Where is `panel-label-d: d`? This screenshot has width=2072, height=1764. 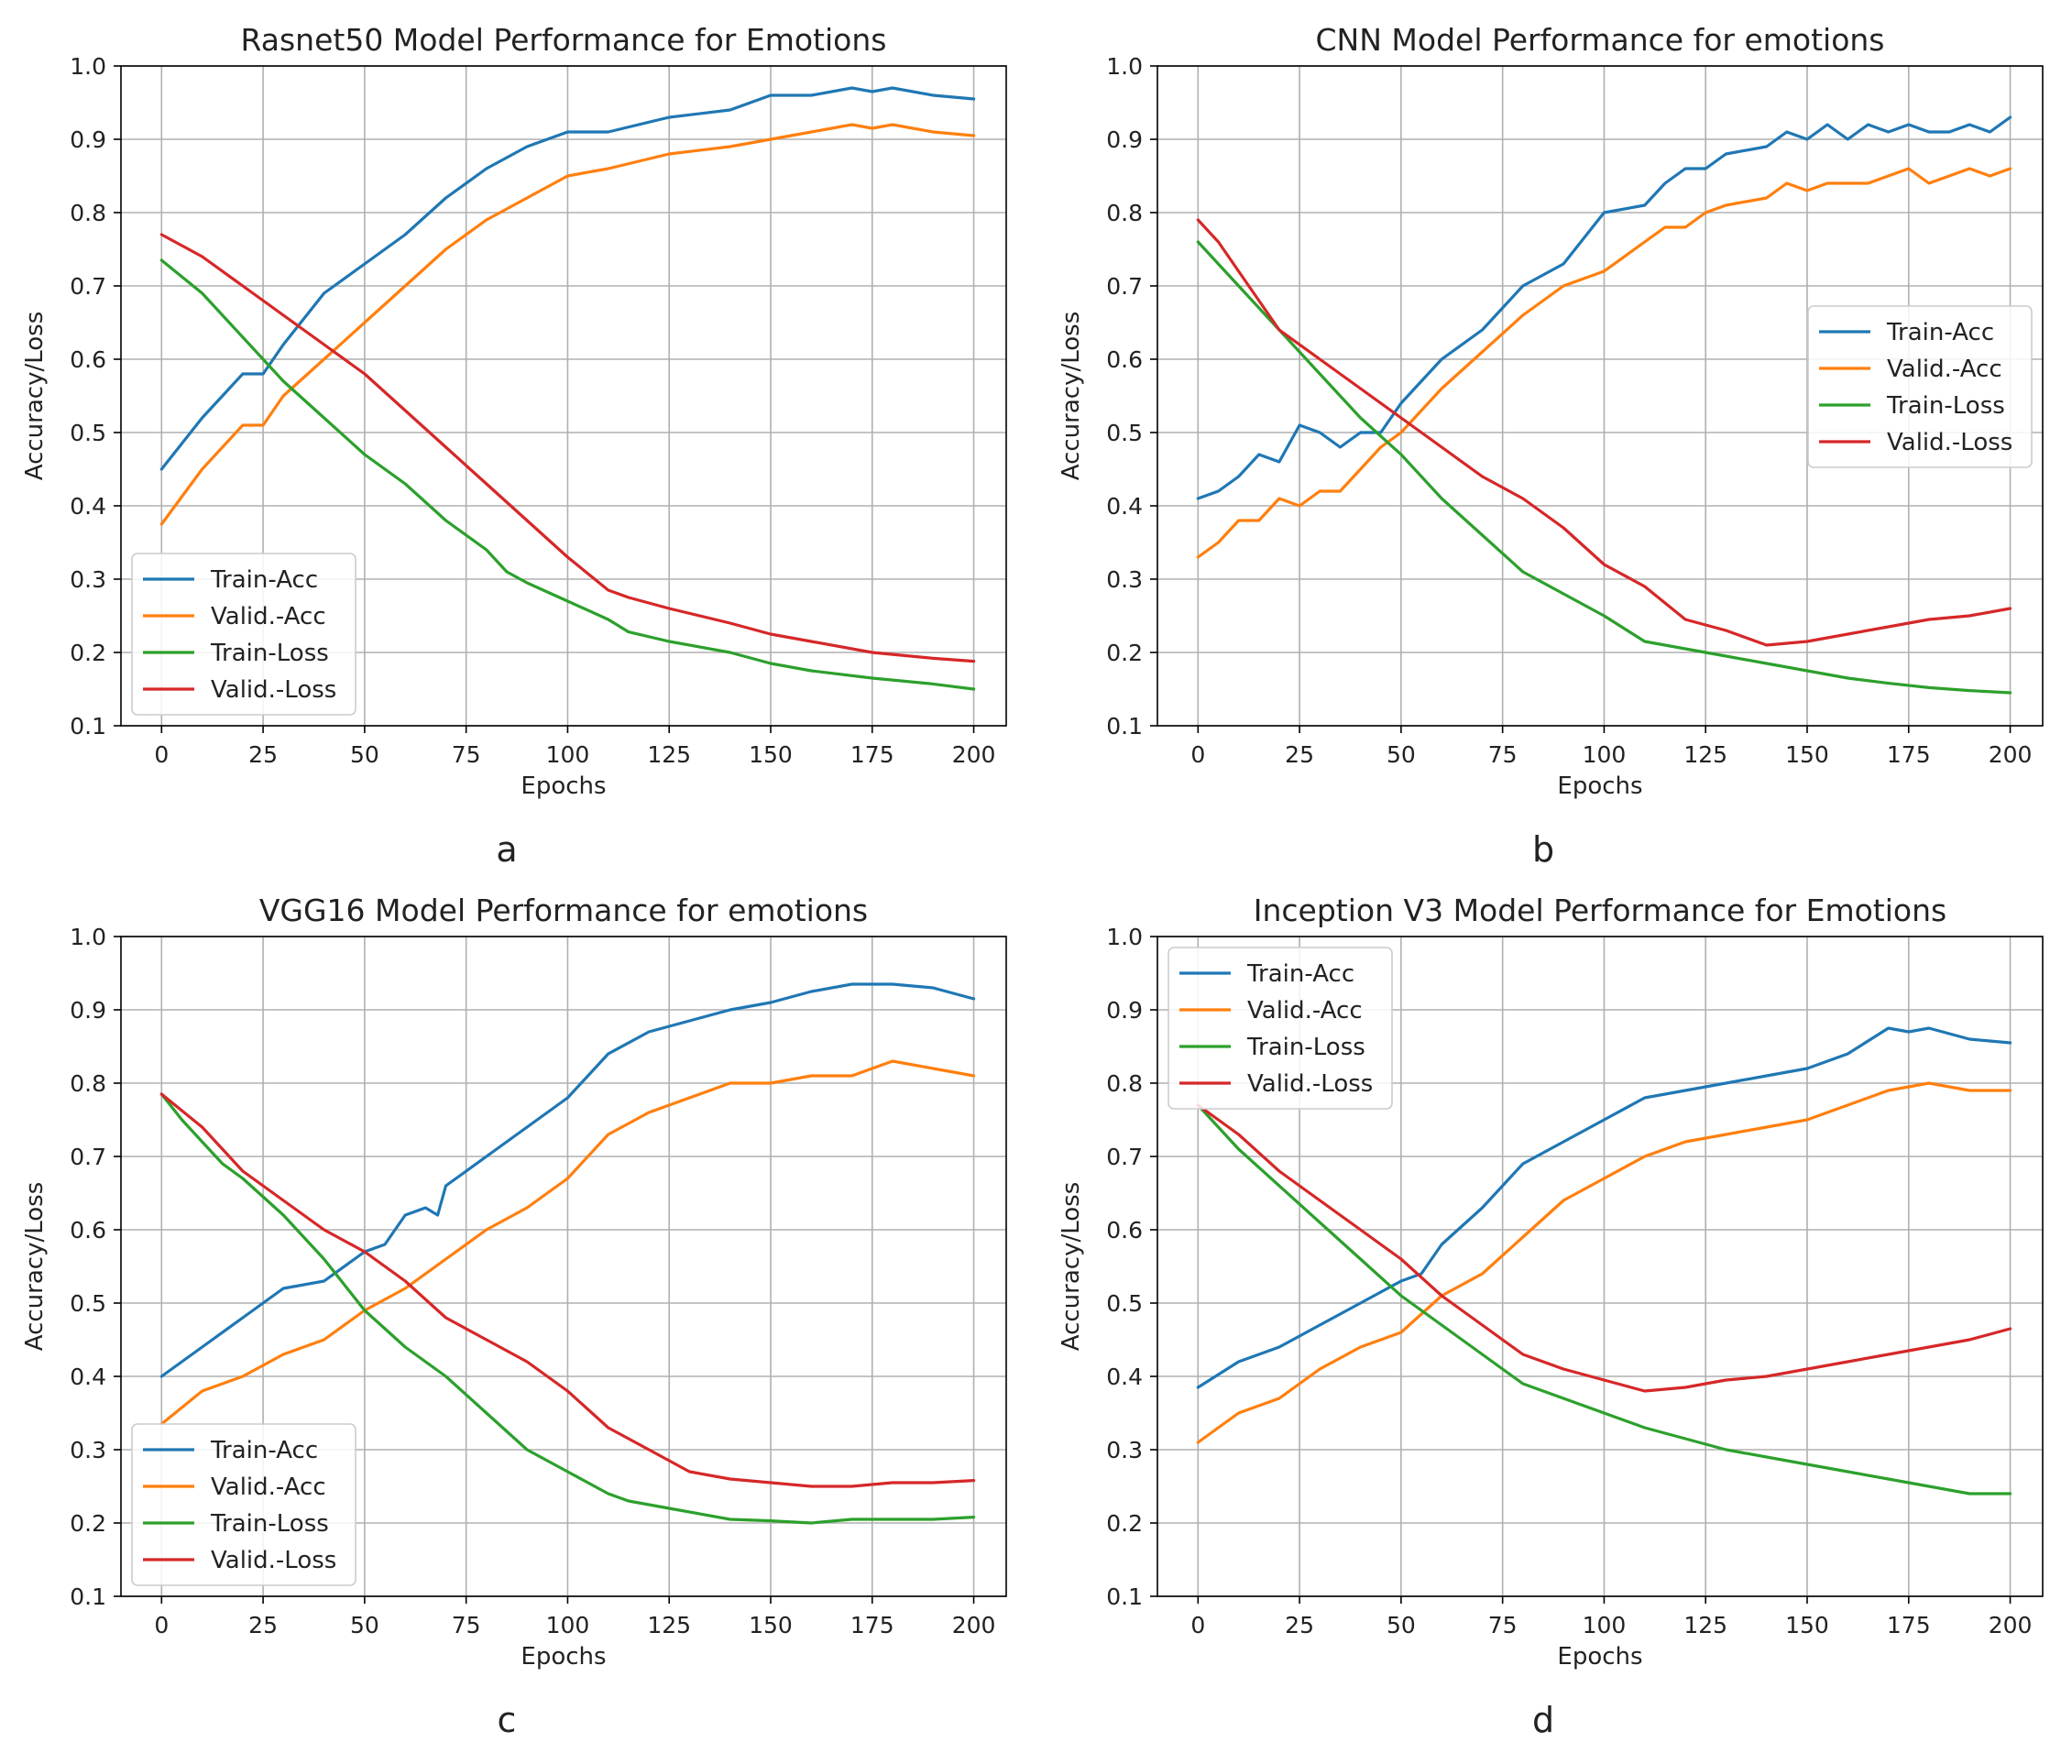
panel-label-d: d is located at coordinates (1543, 1720).